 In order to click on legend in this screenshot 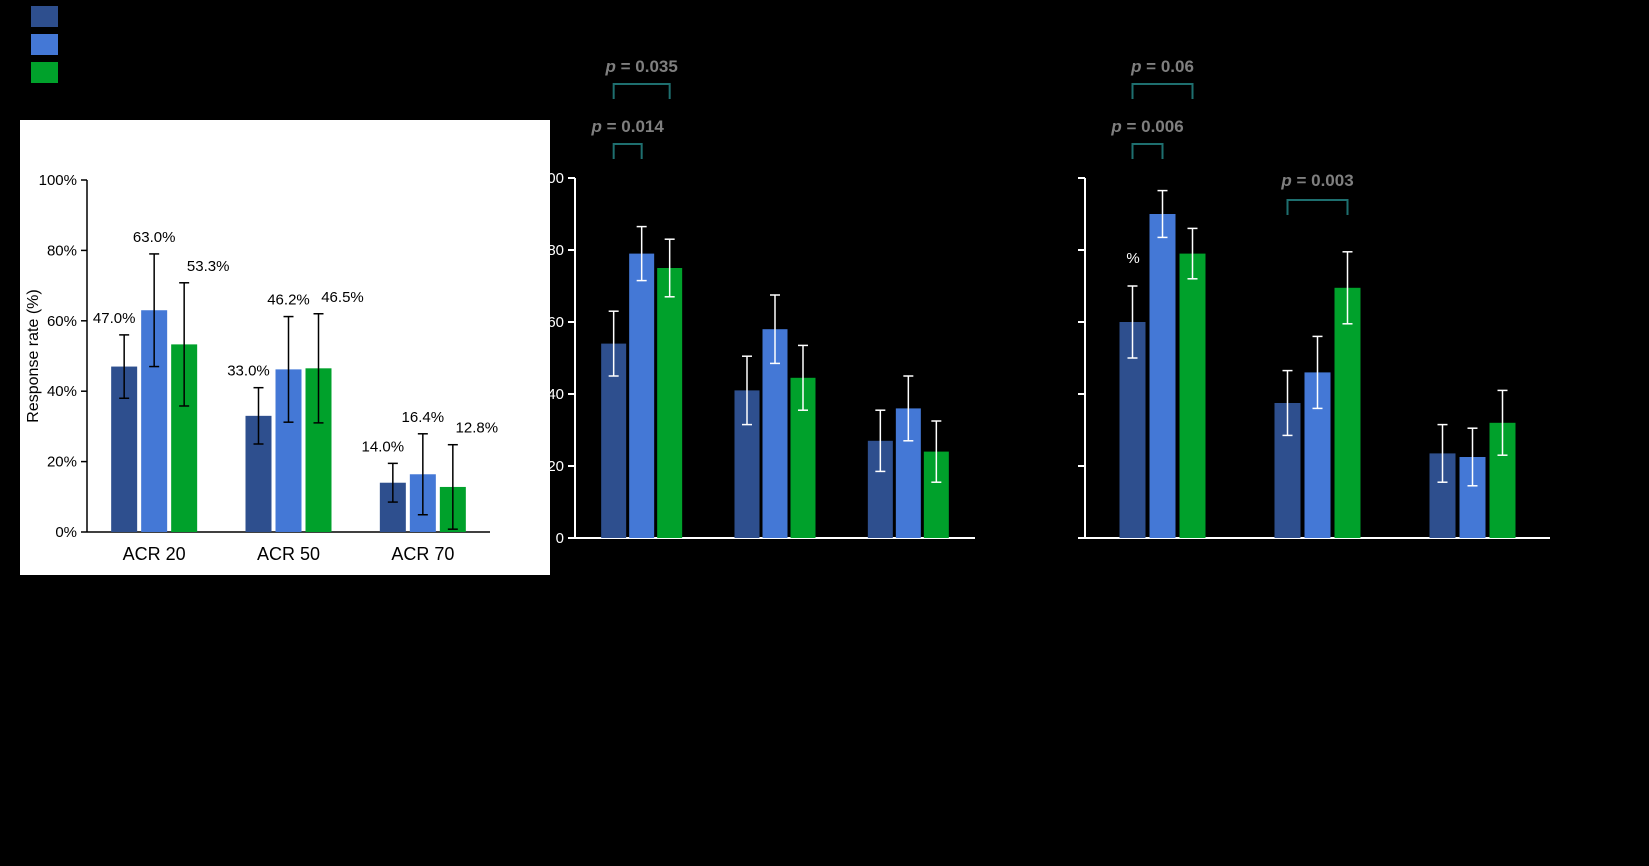, I will do `click(44, 44)`.